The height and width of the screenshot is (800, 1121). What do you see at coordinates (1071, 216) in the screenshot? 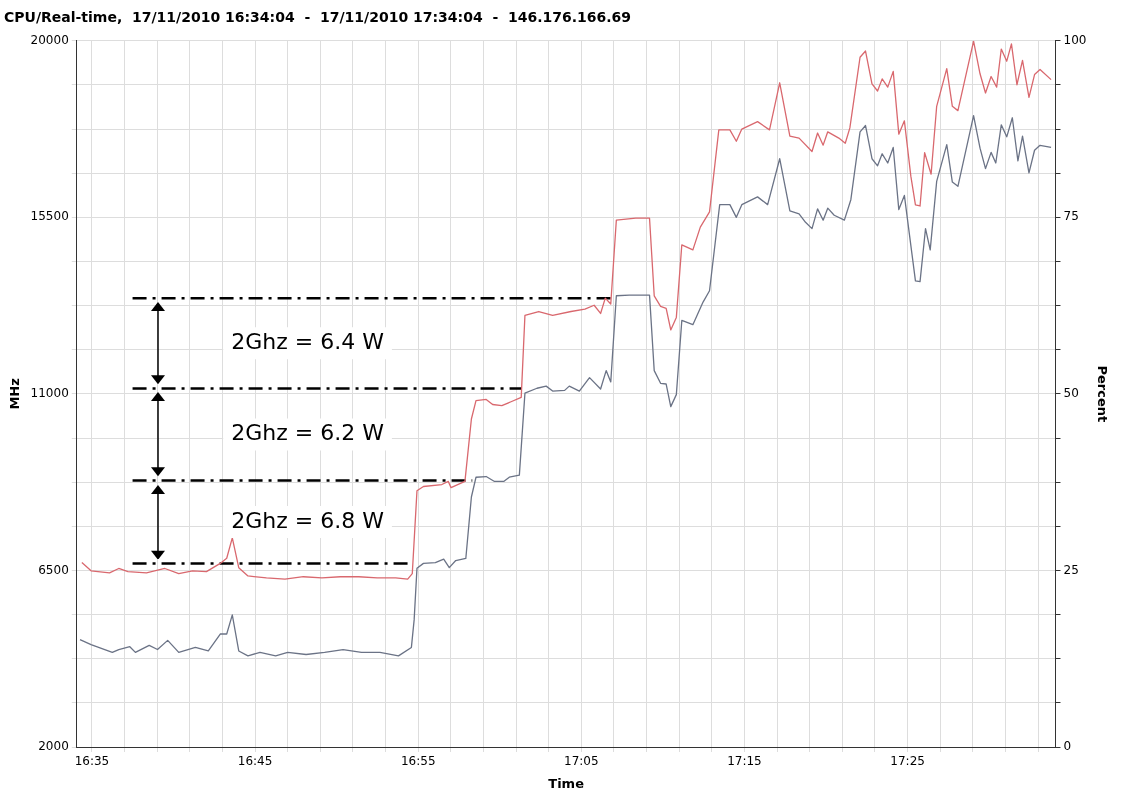
I see `y2-tick-label: 75` at bounding box center [1071, 216].